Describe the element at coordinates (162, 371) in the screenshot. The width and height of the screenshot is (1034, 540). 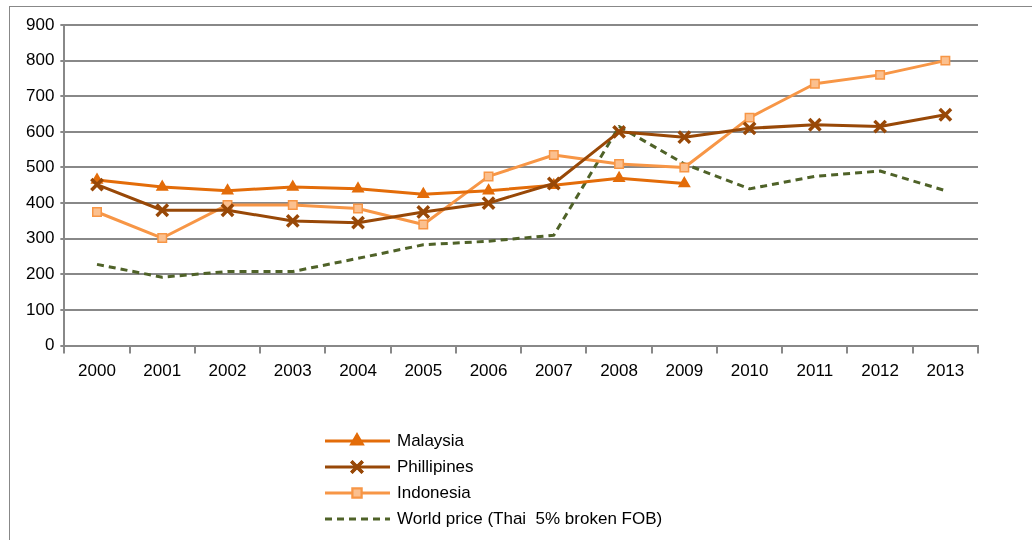
I see `x-tick-label: 2001` at that location.